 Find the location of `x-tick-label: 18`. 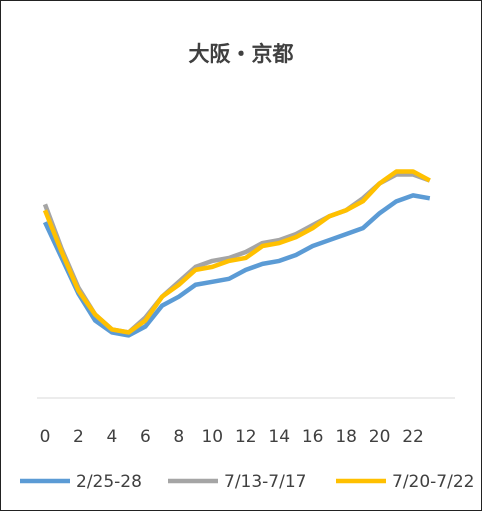

x-tick-label: 18 is located at coordinates (346, 437).